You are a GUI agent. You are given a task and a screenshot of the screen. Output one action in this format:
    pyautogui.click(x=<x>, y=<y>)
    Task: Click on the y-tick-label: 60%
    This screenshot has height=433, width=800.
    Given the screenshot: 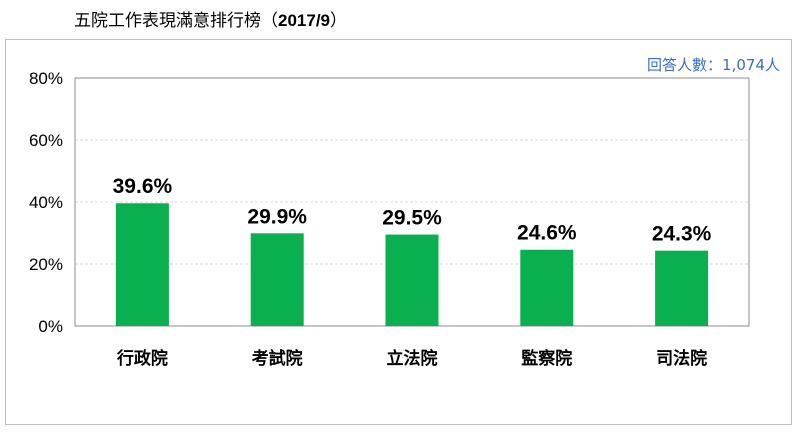 What is the action you would take?
    pyautogui.click(x=46, y=140)
    